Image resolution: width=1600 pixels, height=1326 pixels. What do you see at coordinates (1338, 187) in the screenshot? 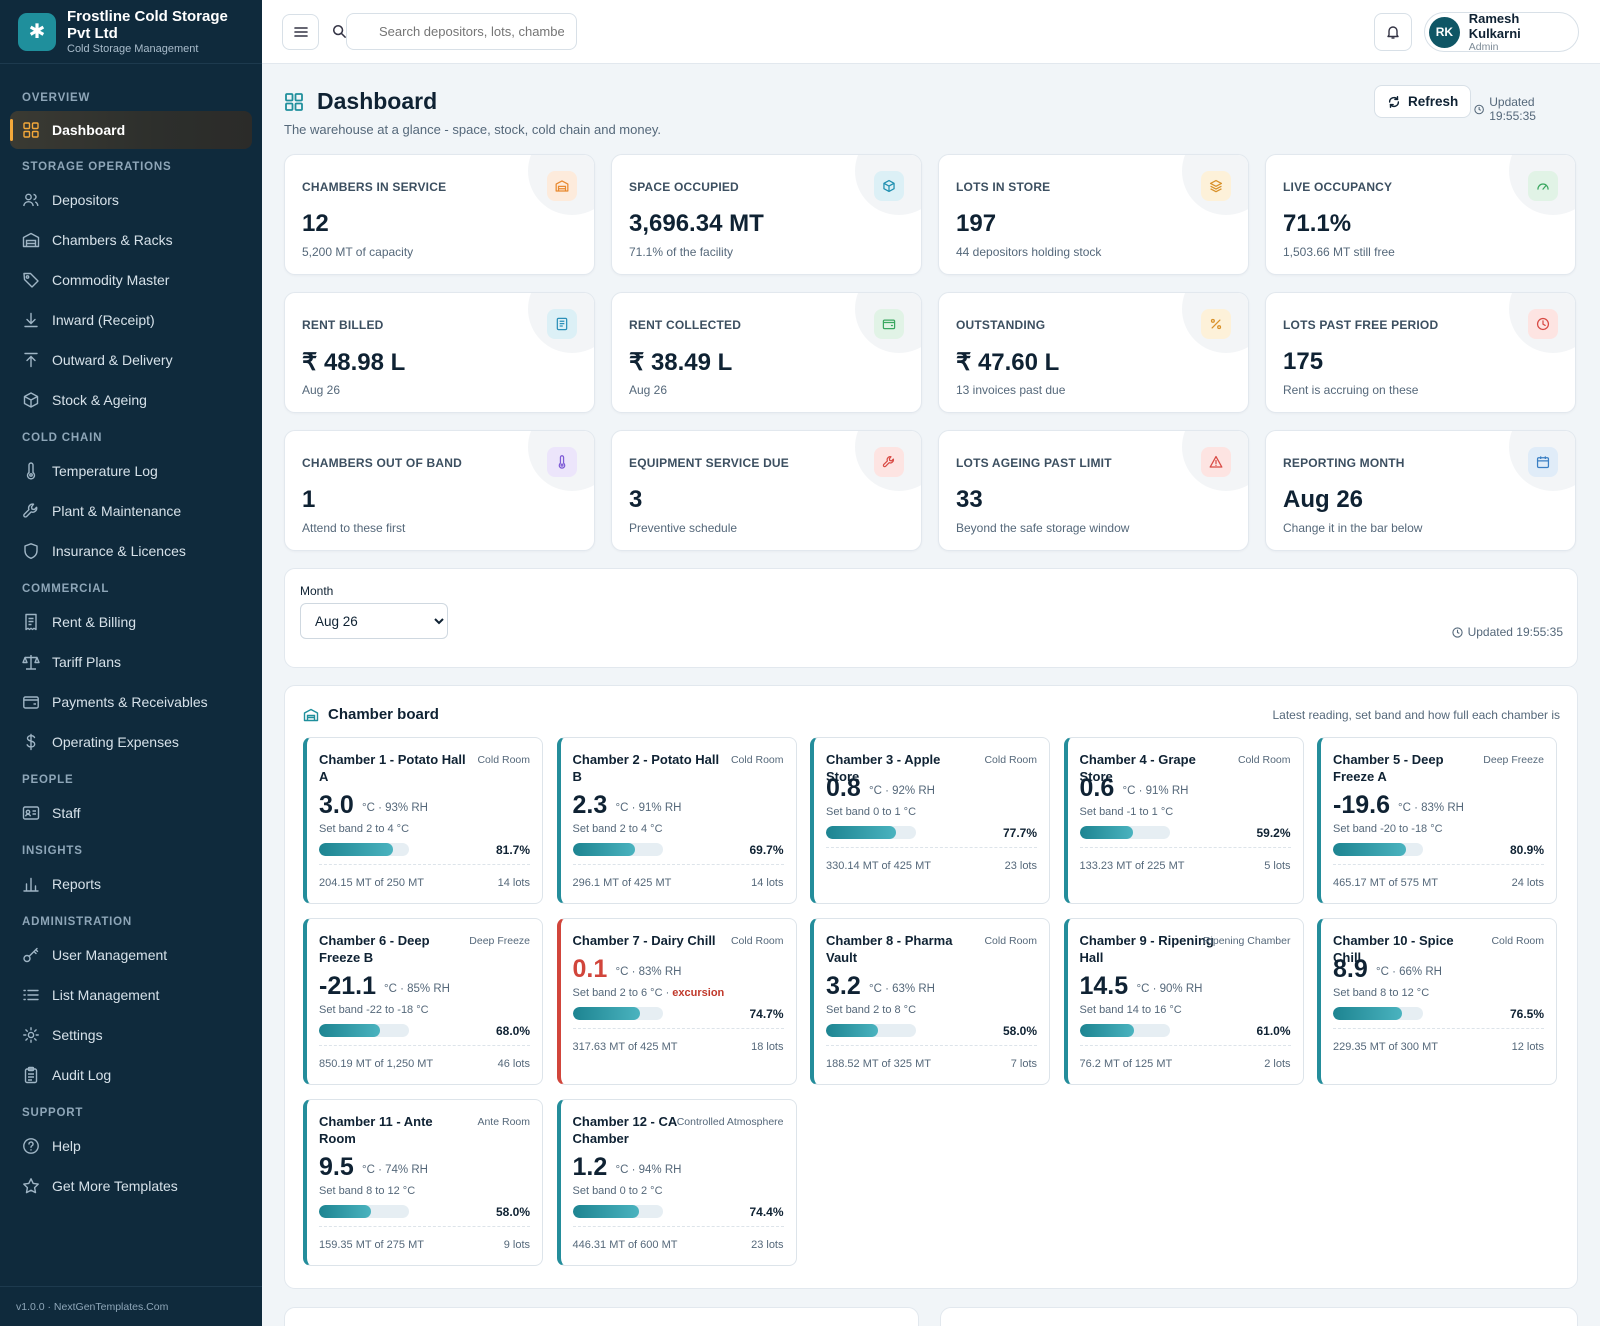
I see `kpi-label: LIVE OCCUPANCY` at bounding box center [1338, 187].